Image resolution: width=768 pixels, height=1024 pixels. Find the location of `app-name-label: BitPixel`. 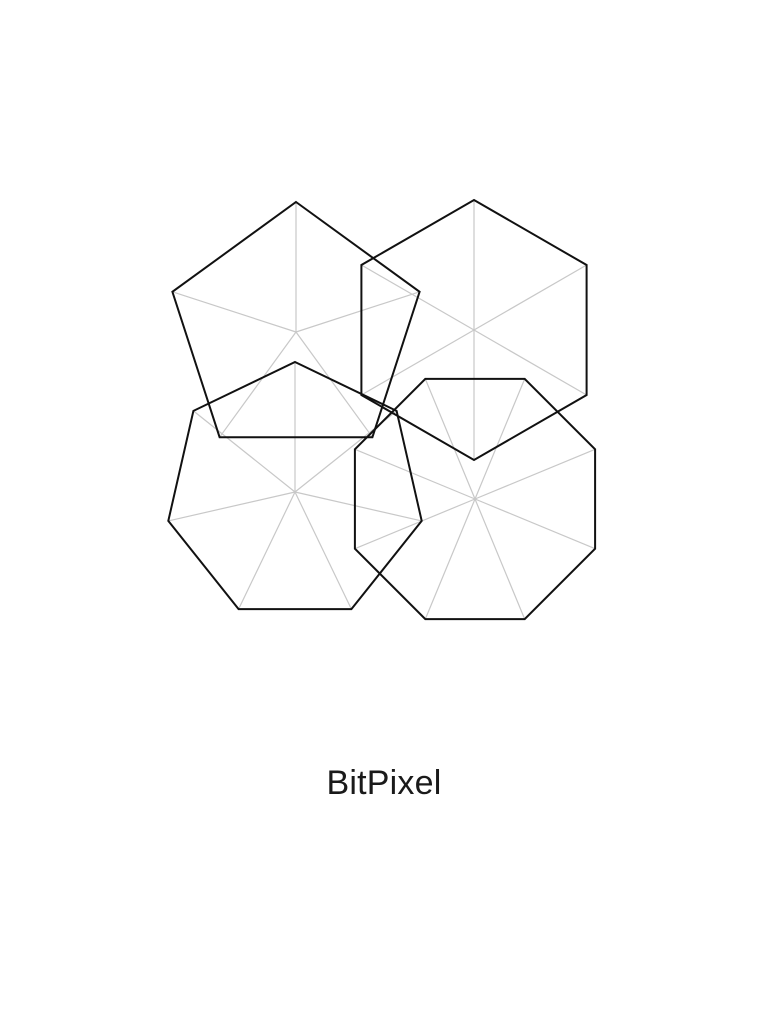

app-name-label: BitPixel is located at coordinates (384, 783).